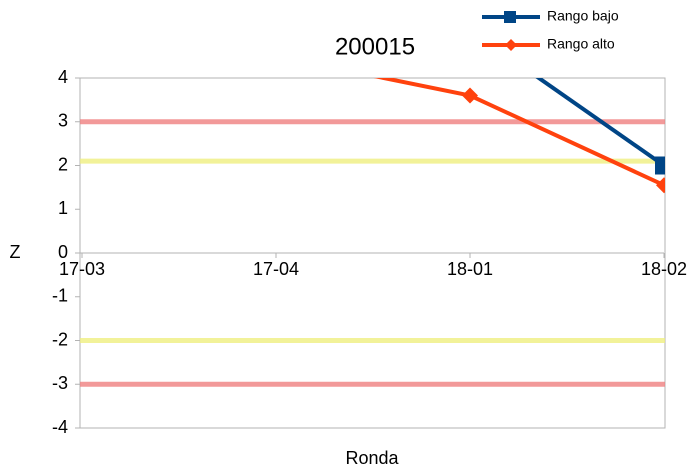  Describe the element at coordinates (581, 44) in the screenshot. I see `legend-label: Rango alto` at that location.